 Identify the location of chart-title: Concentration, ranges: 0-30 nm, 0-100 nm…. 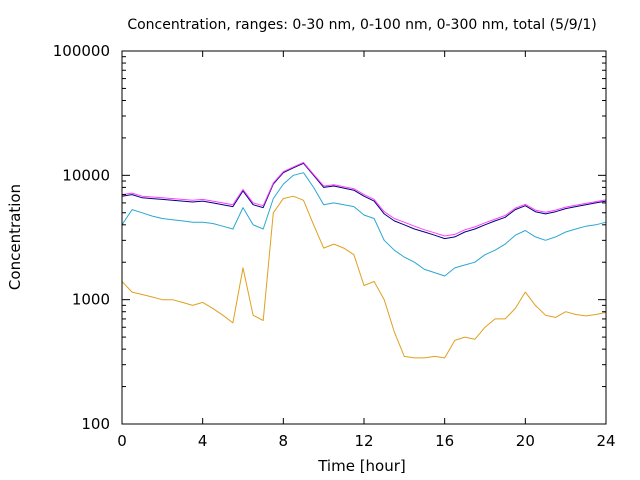
(361, 25).